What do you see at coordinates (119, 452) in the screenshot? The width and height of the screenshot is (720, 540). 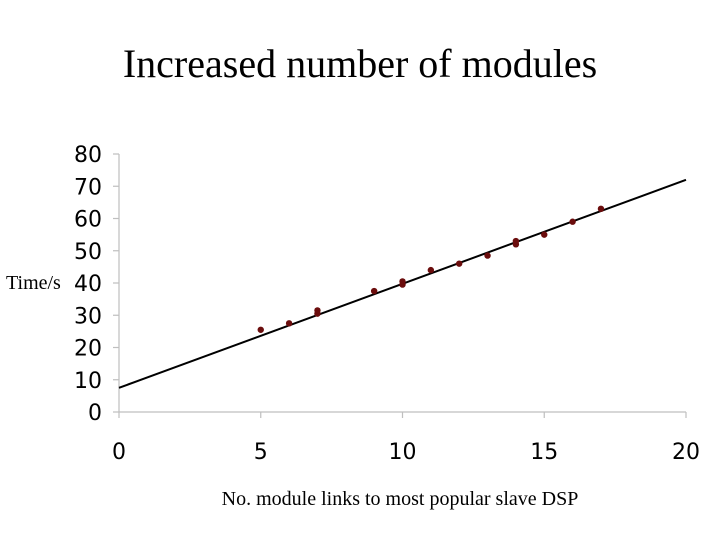 I see `x-tick-label: 0` at bounding box center [119, 452].